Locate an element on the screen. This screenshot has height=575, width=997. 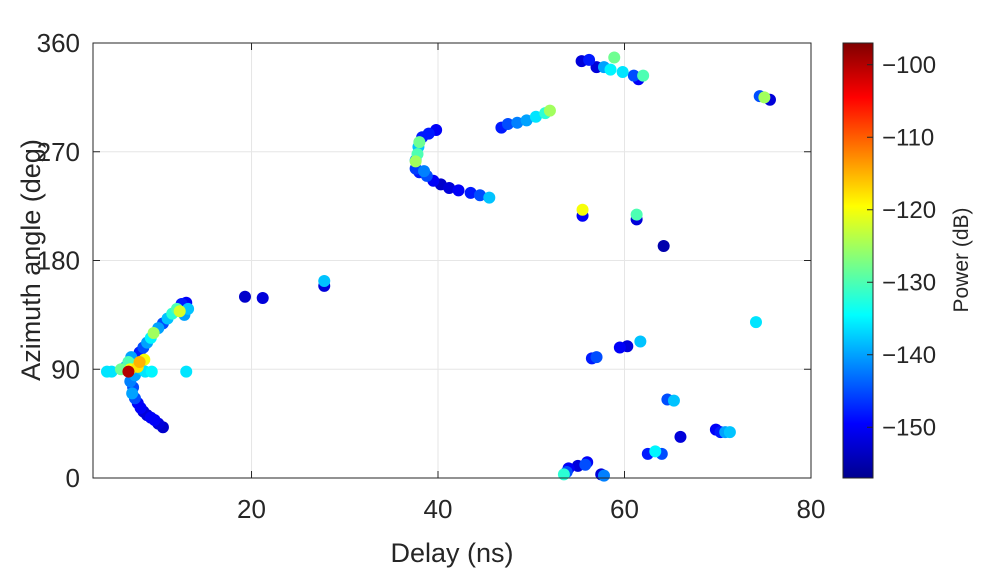
colorbar-tick-label: −140 is located at coordinates (909, 355).